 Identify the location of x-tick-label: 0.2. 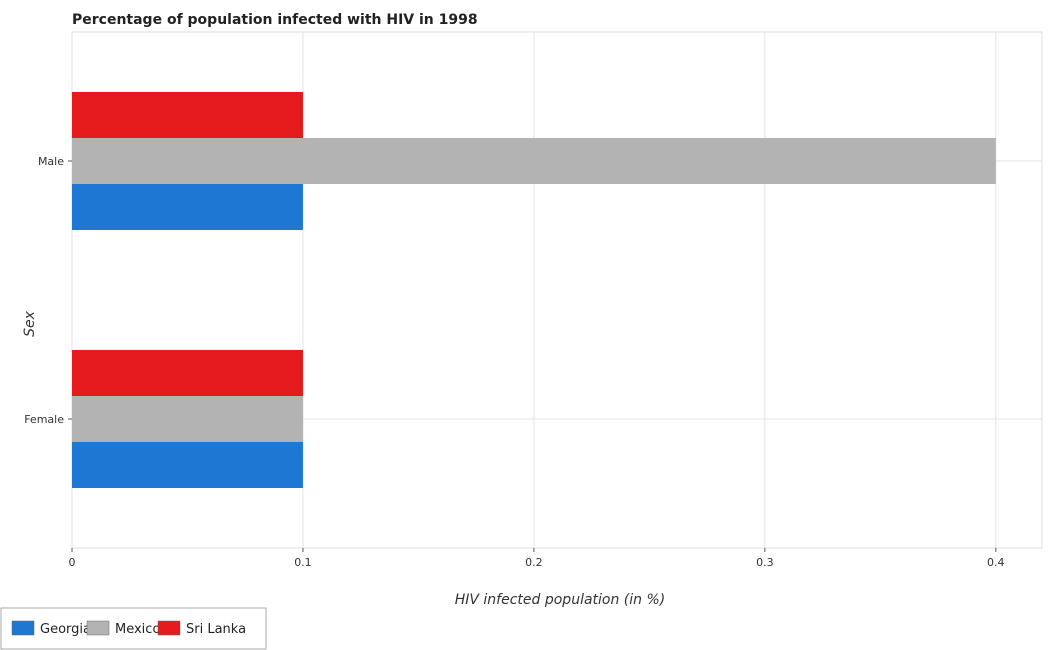
(534, 562).